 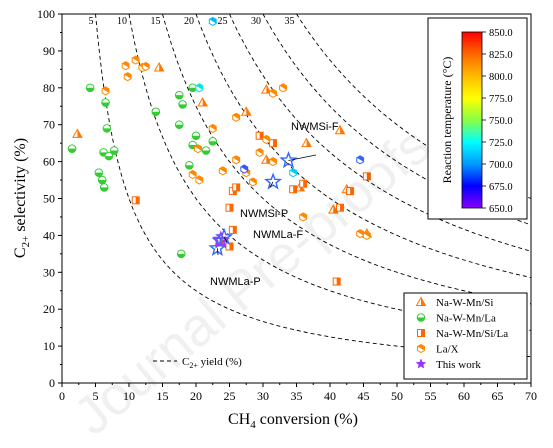 I want to click on x-tick-label: 35, so click(x=297, y=396).